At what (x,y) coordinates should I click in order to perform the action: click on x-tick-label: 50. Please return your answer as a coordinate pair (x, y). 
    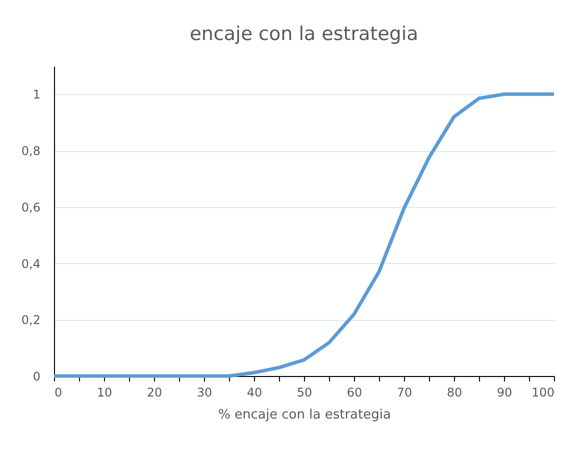
    Looking at the image, I should click on (304, 393).